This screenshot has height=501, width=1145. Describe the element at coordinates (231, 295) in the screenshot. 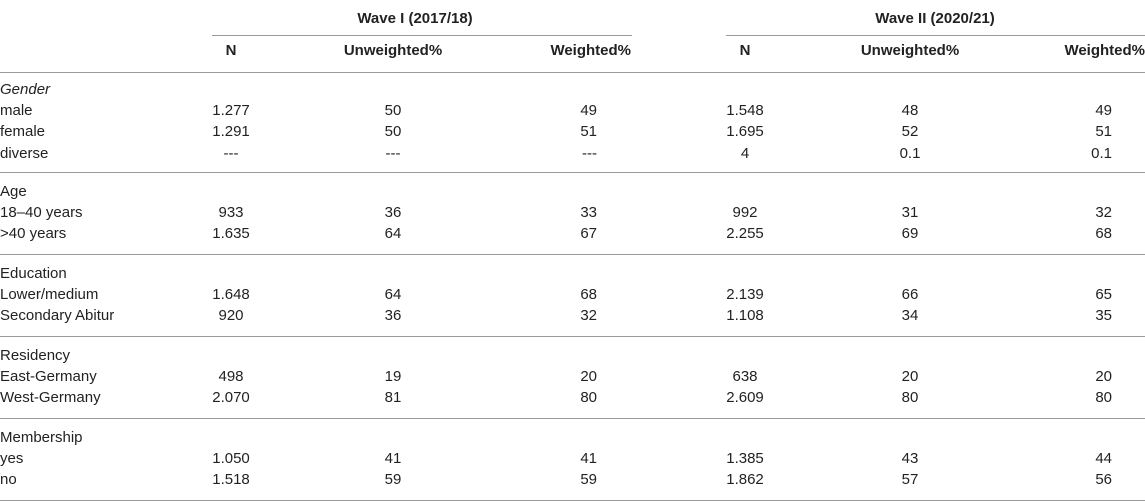

I see `table-cell: 1.648` at that location.